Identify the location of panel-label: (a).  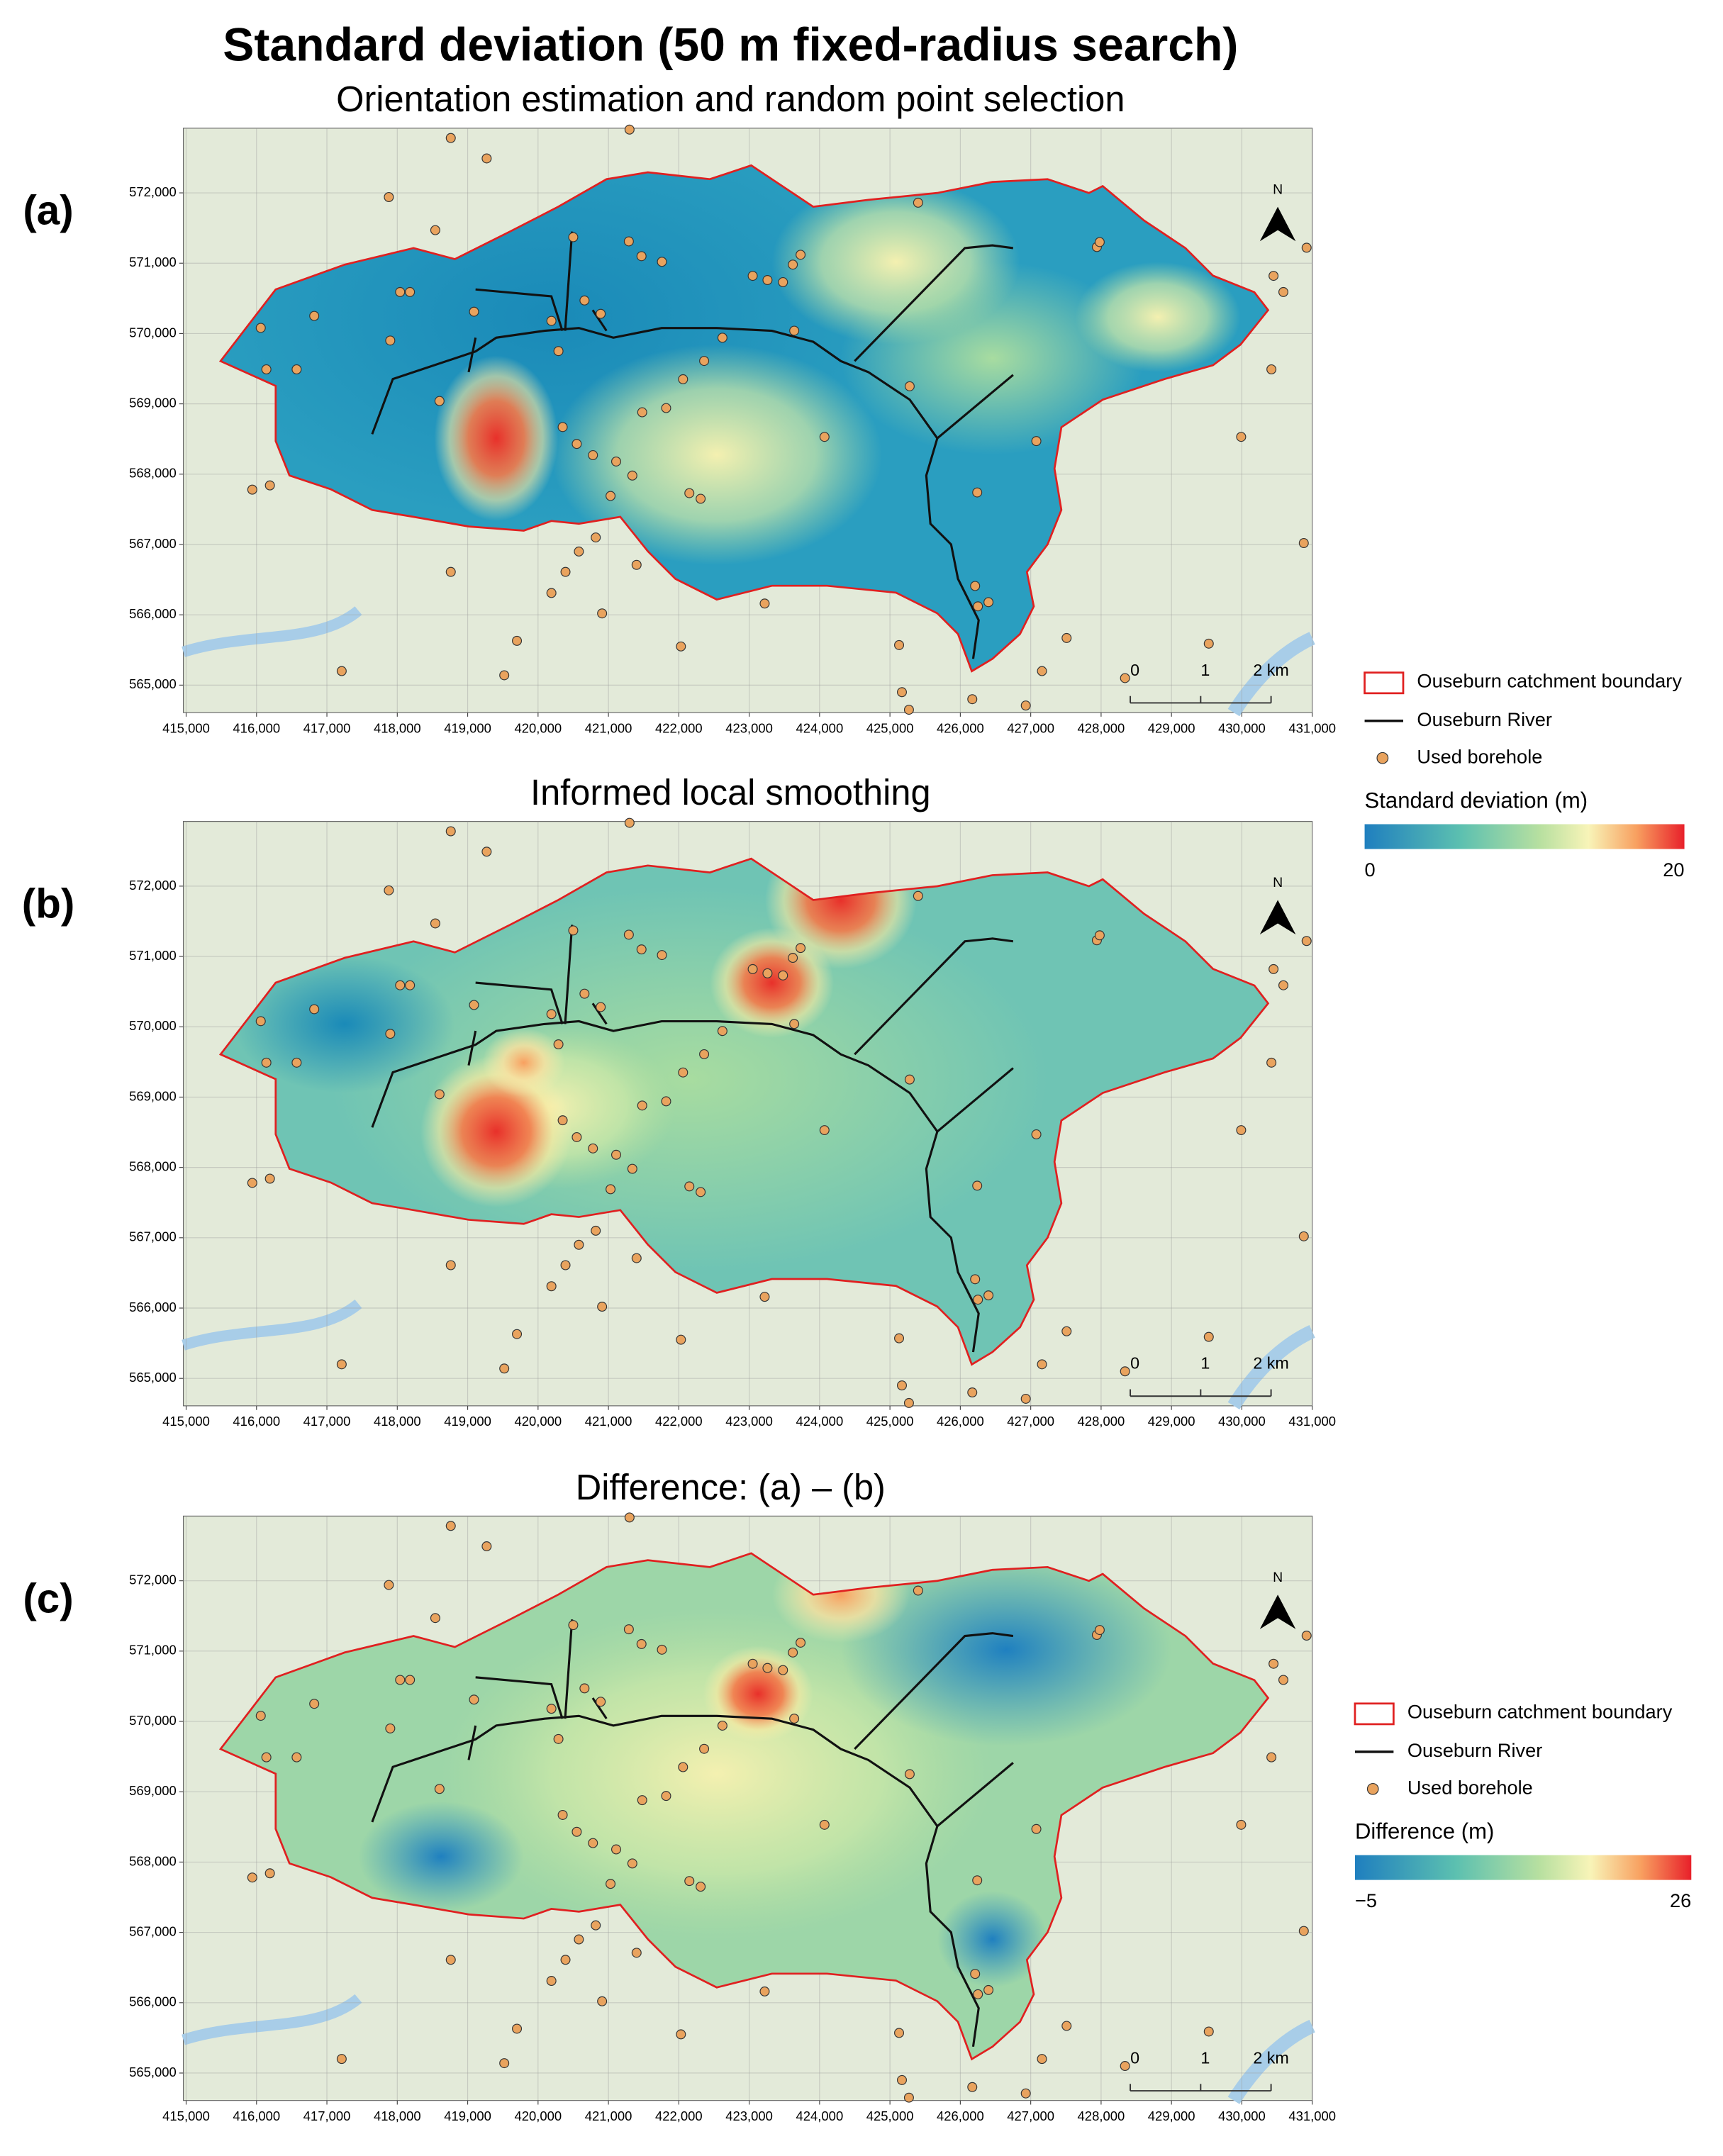
(48, 211).